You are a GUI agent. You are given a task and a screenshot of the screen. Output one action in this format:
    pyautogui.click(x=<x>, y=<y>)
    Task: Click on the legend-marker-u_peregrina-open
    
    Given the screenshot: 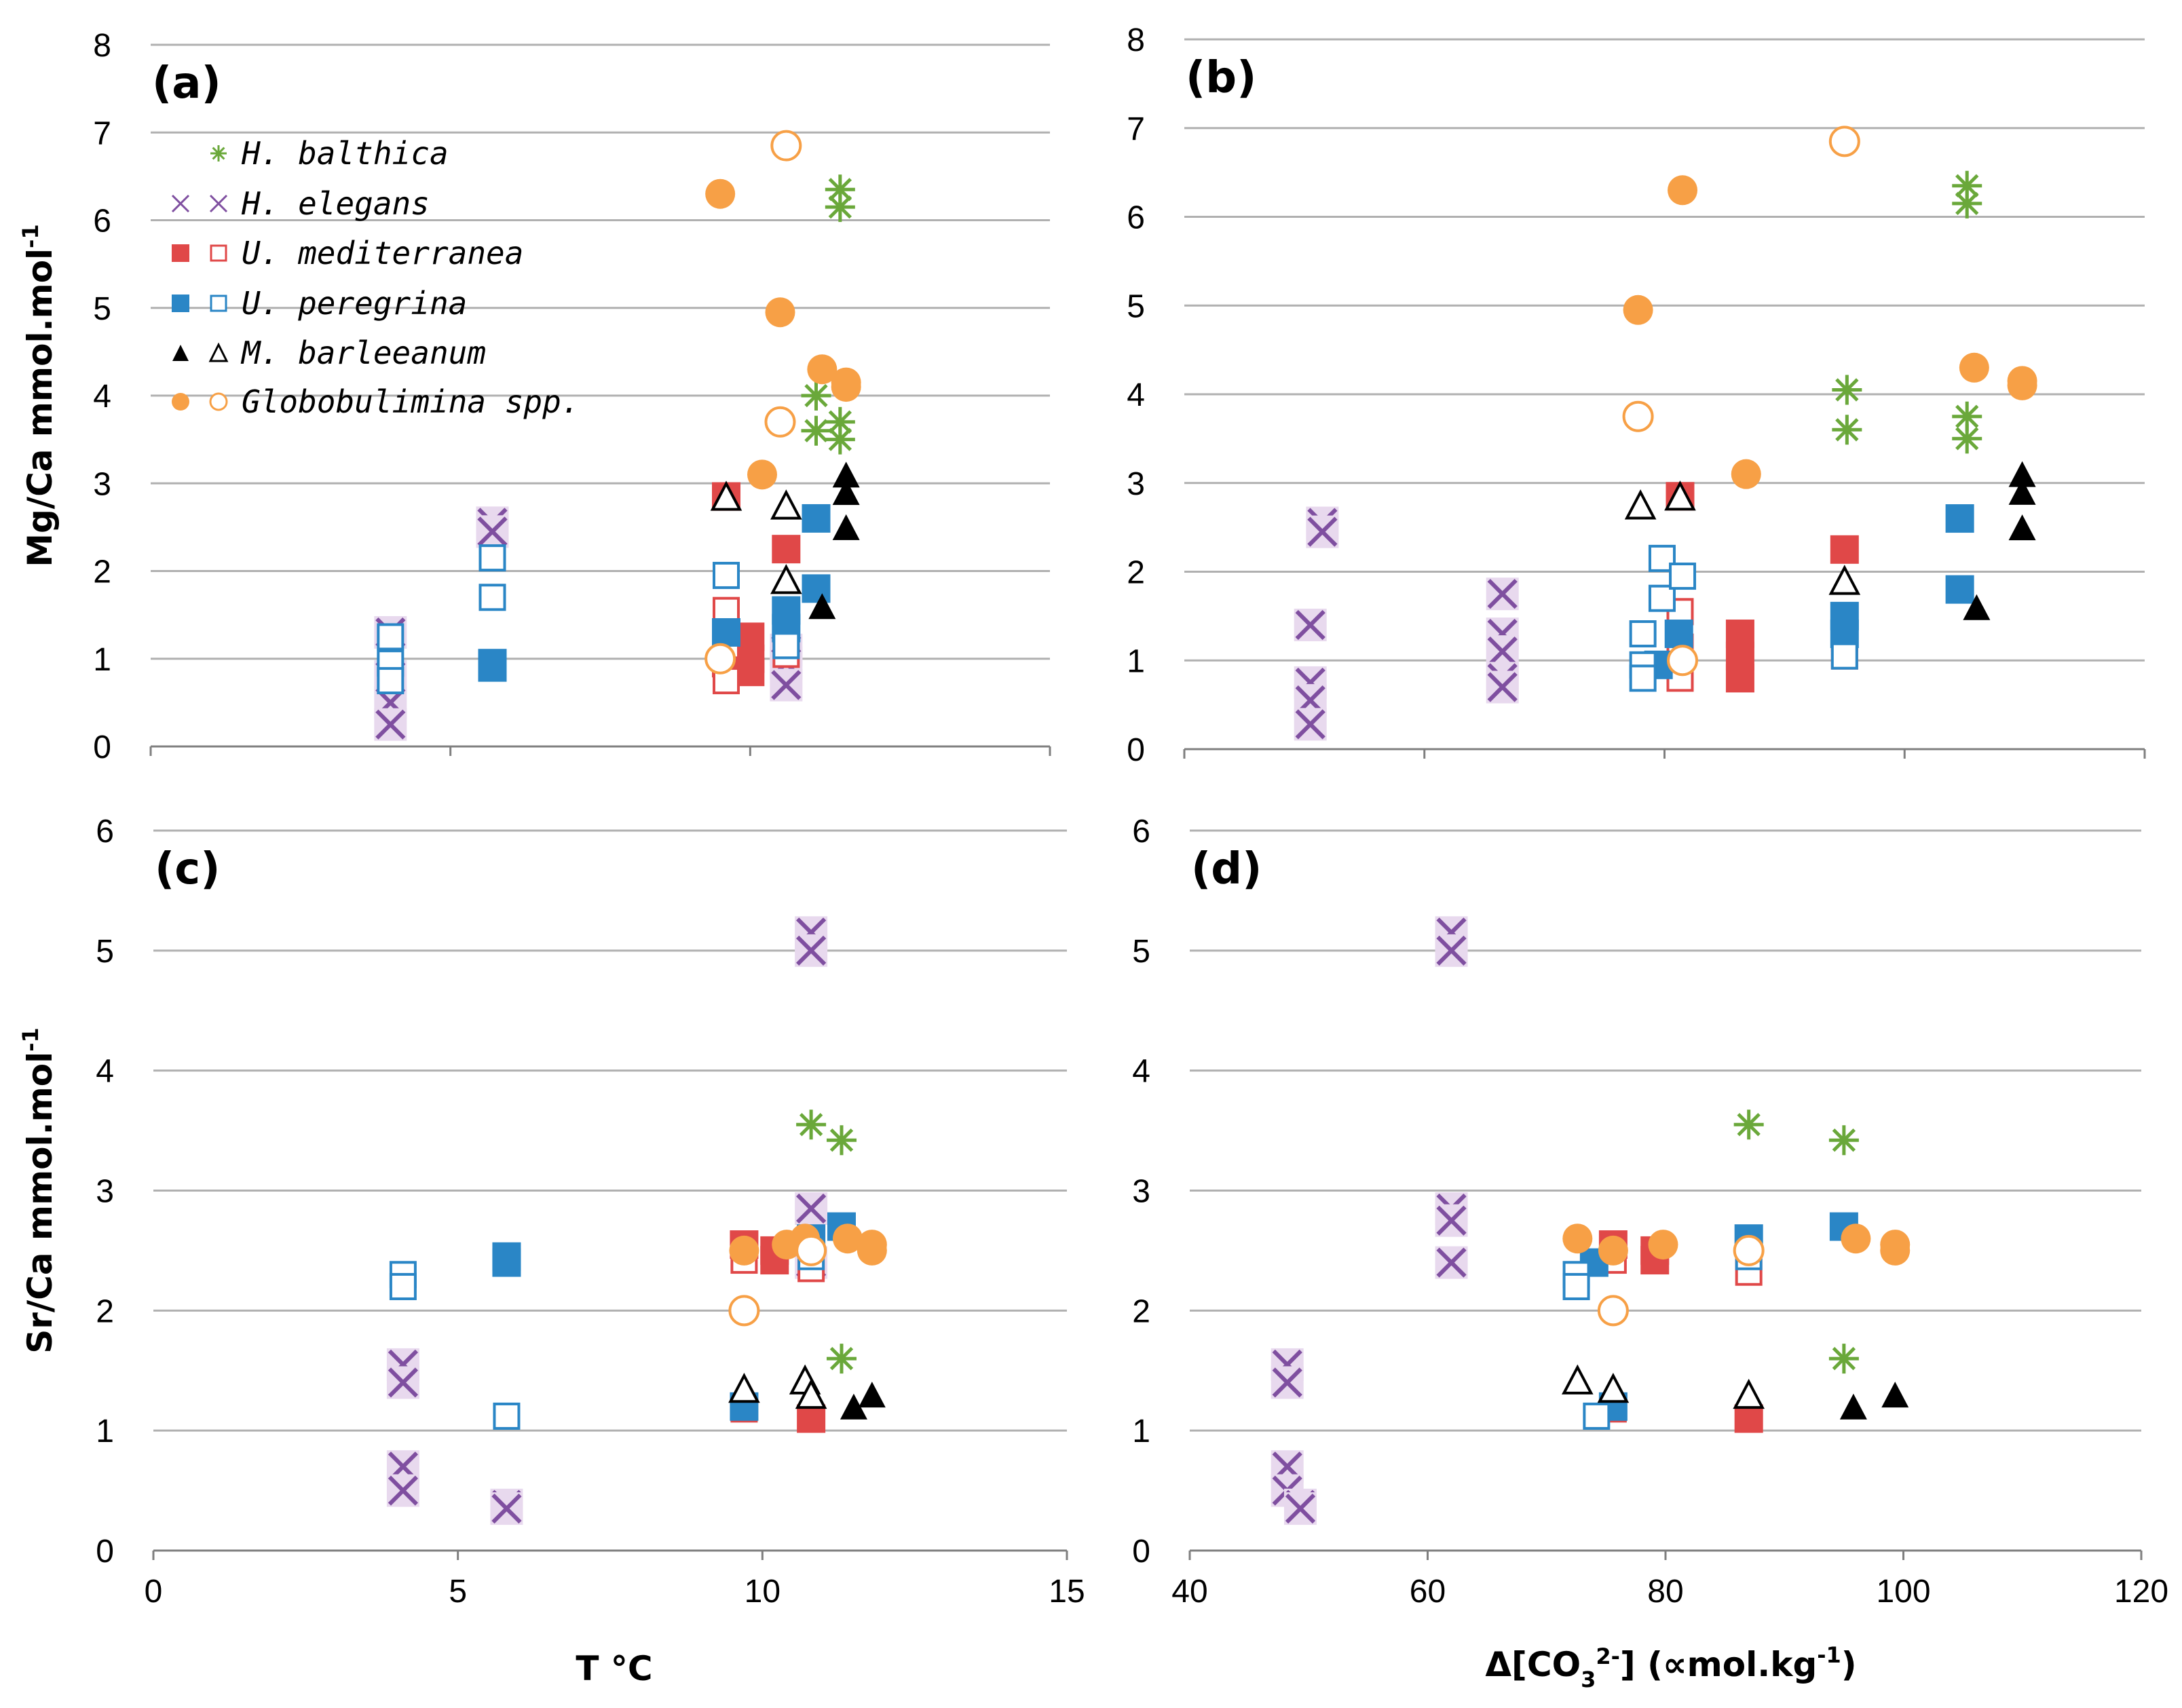 What is the action you would take?
    pyautogui.click(x=218, y=303)
    